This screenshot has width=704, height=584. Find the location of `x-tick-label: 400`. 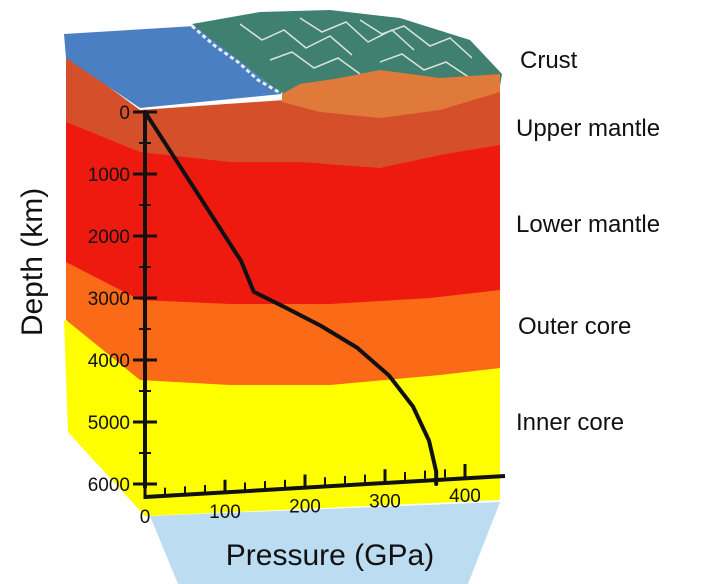

x-tick-label: 400 is located at coordinates (465, 496).